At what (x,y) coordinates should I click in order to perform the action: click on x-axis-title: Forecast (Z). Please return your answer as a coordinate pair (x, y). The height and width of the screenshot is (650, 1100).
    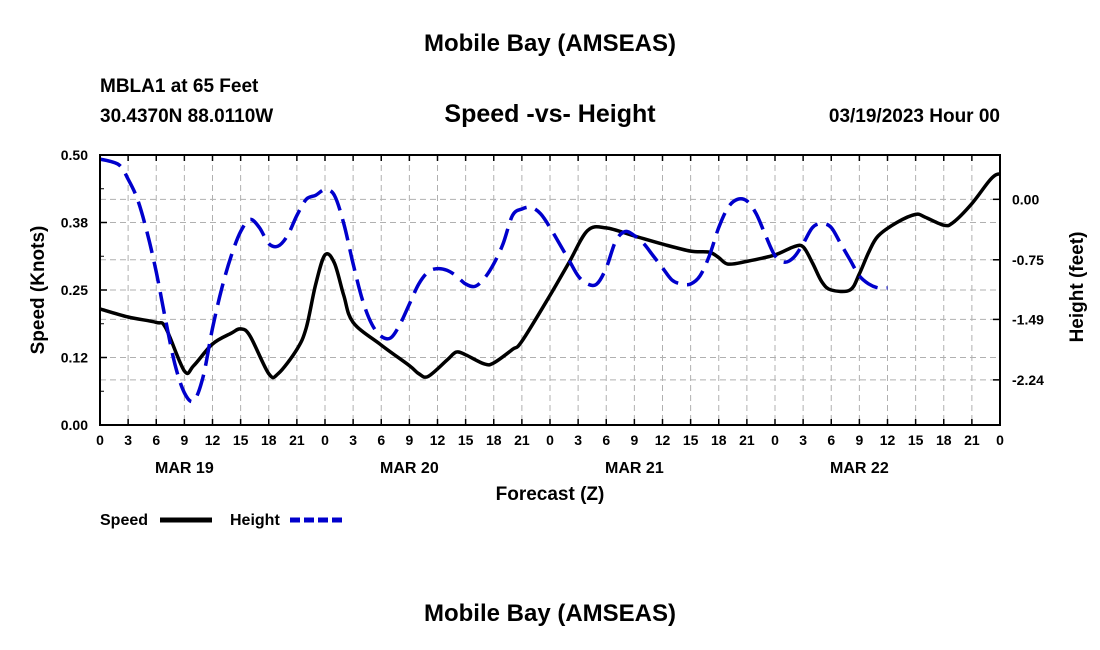
    Looking at the image, I should click on (550, 494).